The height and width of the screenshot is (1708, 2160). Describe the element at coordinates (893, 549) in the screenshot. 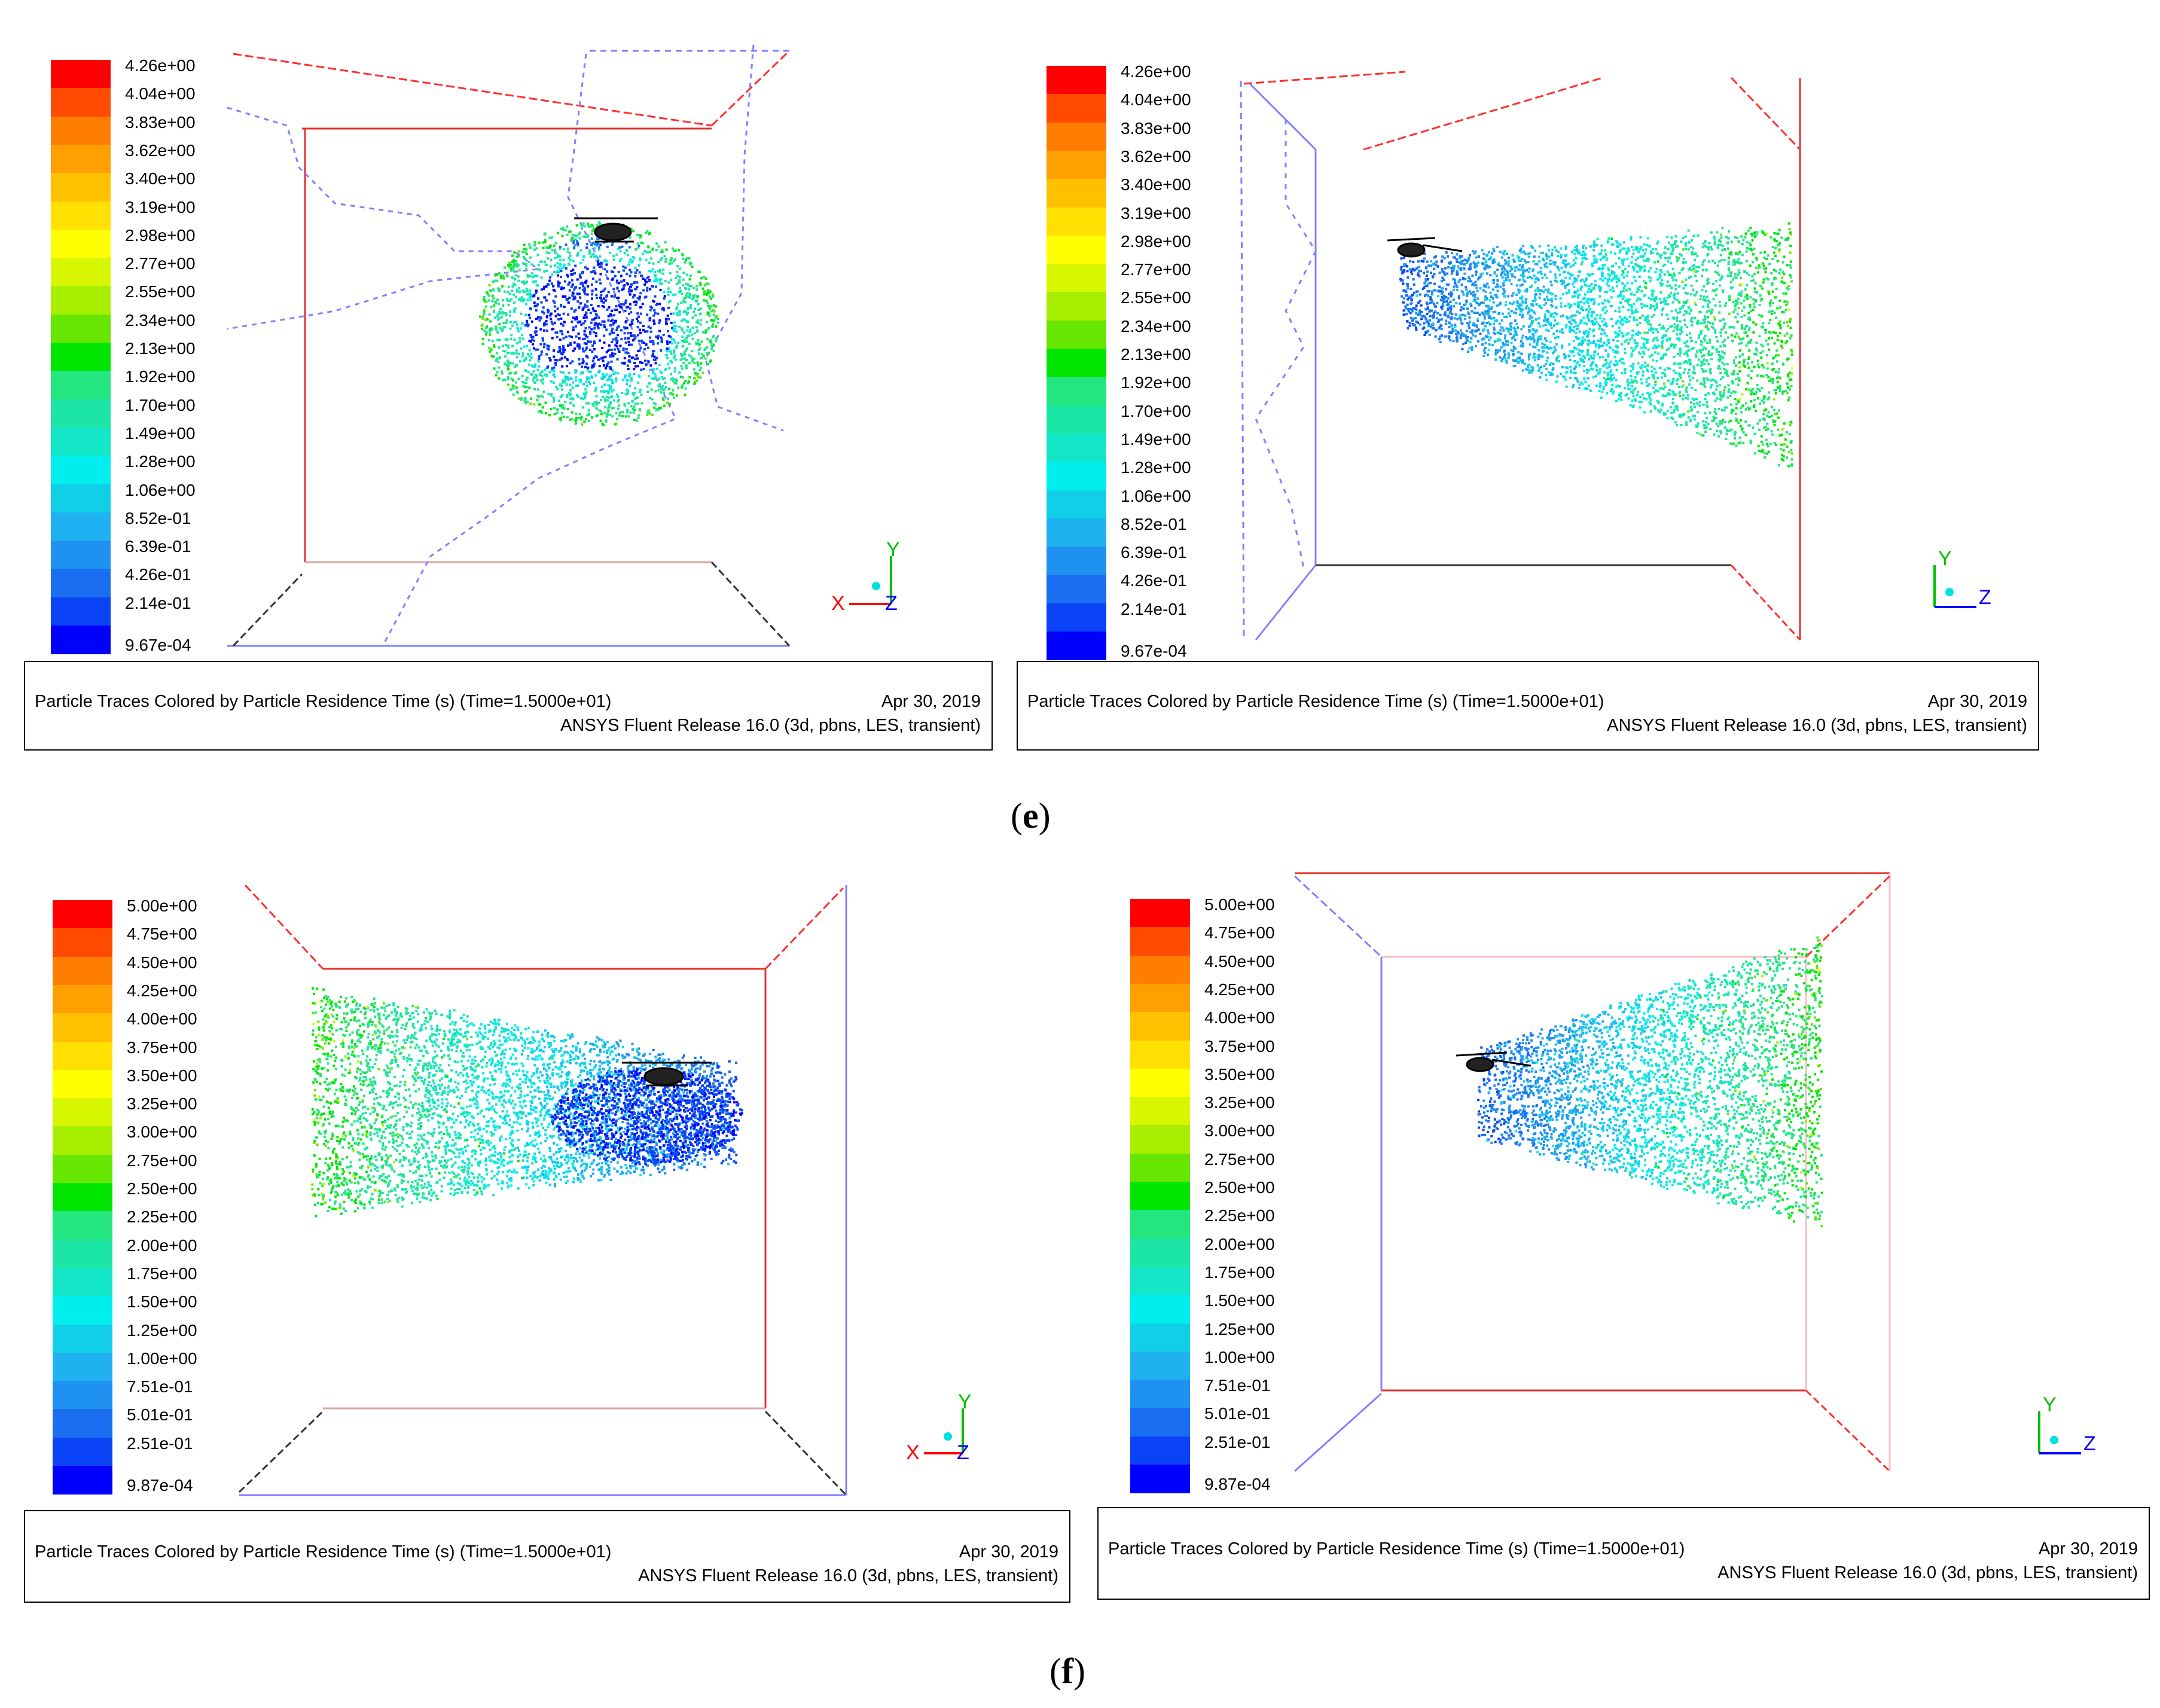

I see `axis-label-y: Y` at that location.